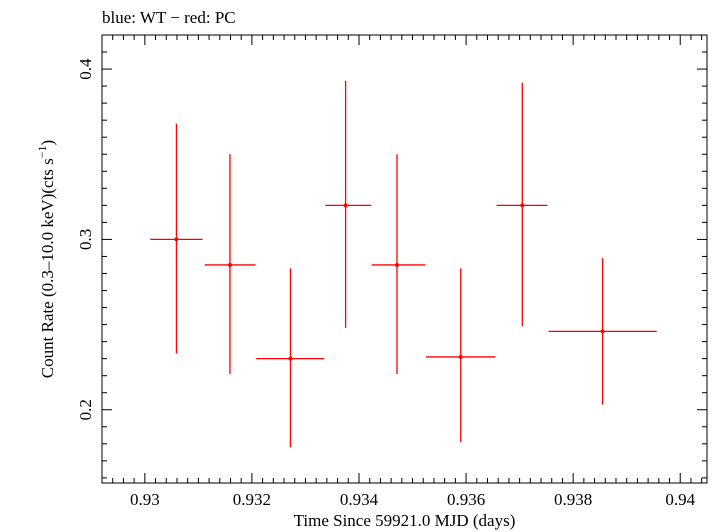 Image resolution: width=712 pixels, height=532 pixels. What do you see at coordinates (573, 499) in the screenshot?
I see `x-tick-label: 0.938` at bounding box center [573, 499].